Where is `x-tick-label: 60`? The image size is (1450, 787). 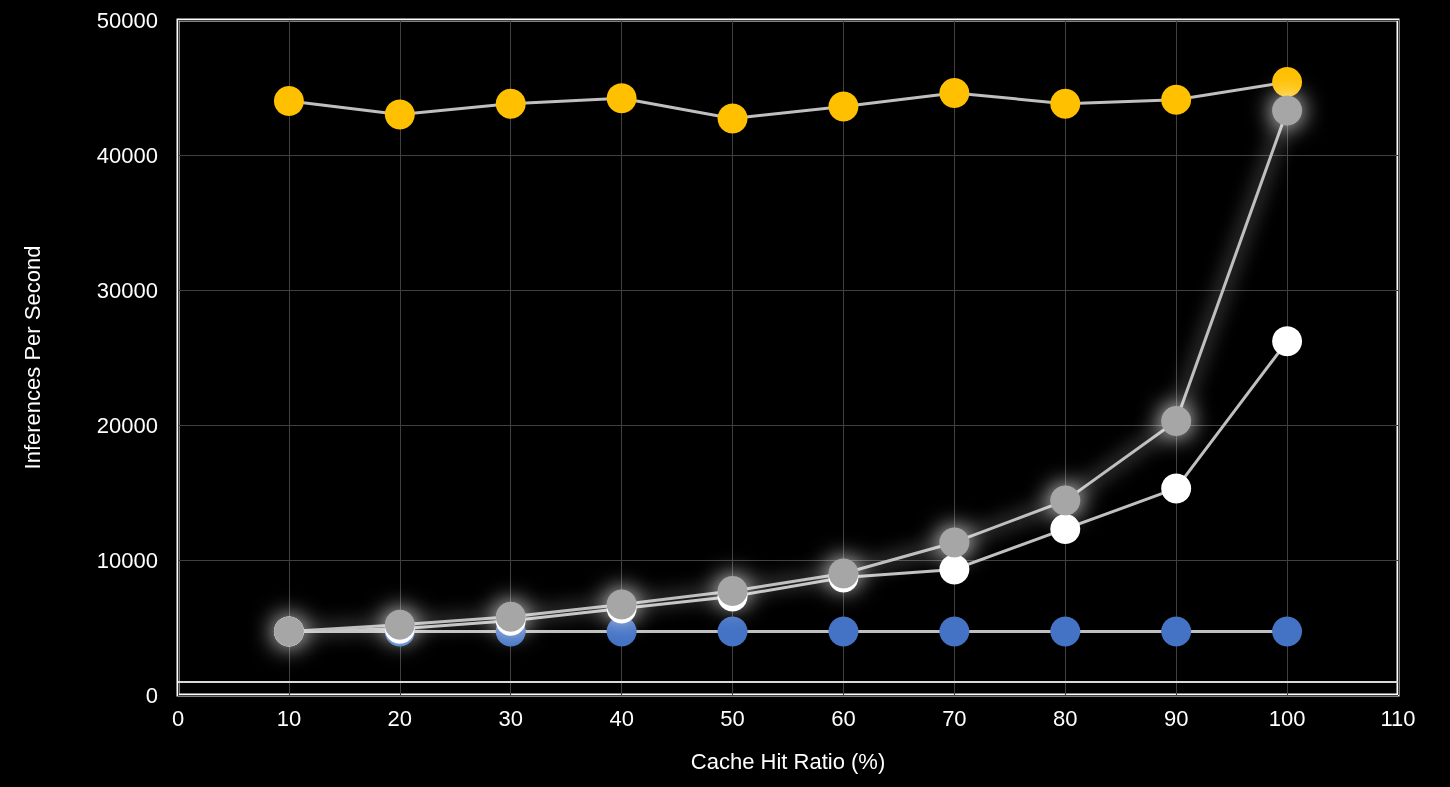
x-tick-label: 60 is located at coordinates (843, 718).